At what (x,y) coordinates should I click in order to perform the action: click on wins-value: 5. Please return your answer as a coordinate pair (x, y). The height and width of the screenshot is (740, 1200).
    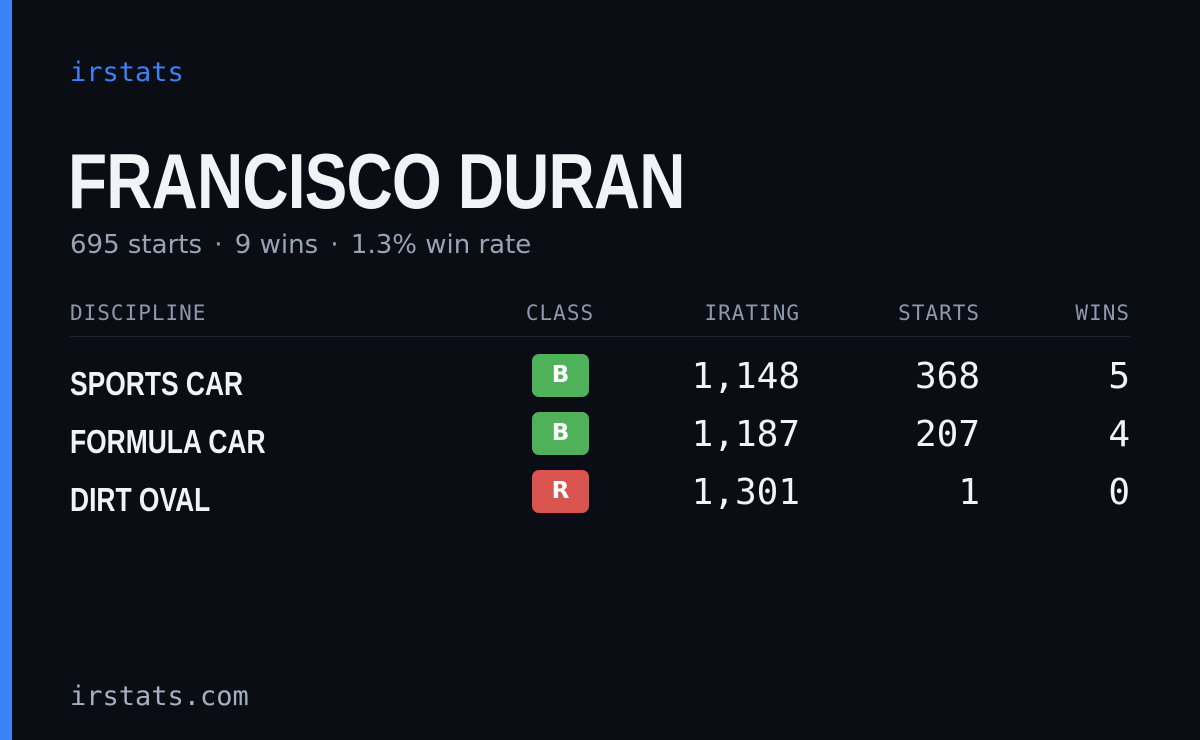
    Looking at the image, I should click on (1119, 376).